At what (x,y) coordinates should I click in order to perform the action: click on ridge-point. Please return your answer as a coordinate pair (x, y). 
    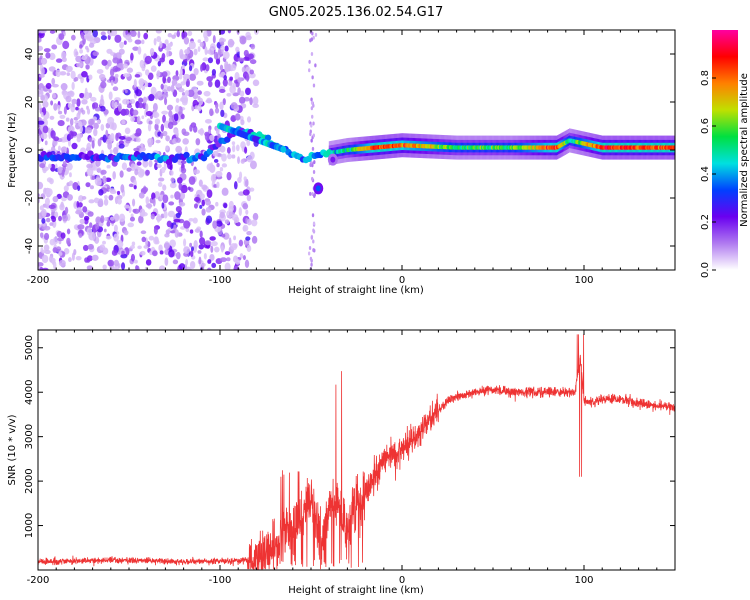
    Looking at the image, I should click on (268, 138).